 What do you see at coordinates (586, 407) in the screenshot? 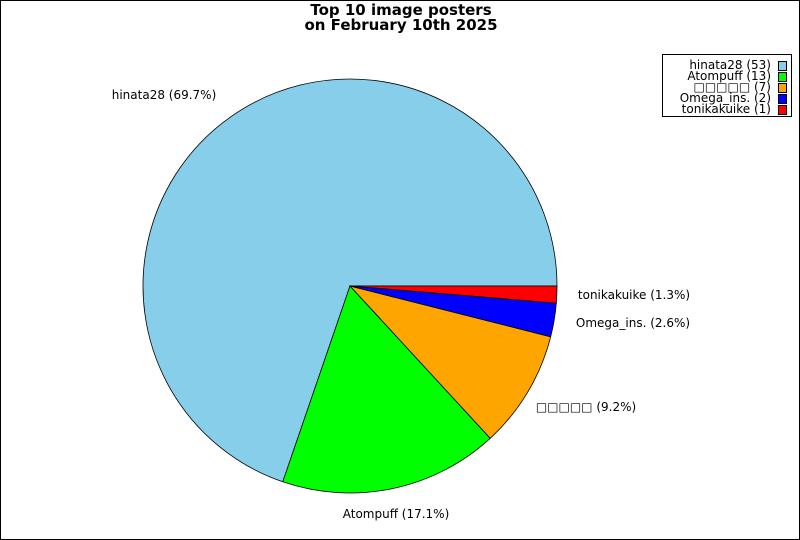
I see `slice-label-3: □□□□□ (9.2%)` at bounding box center [586, 407].